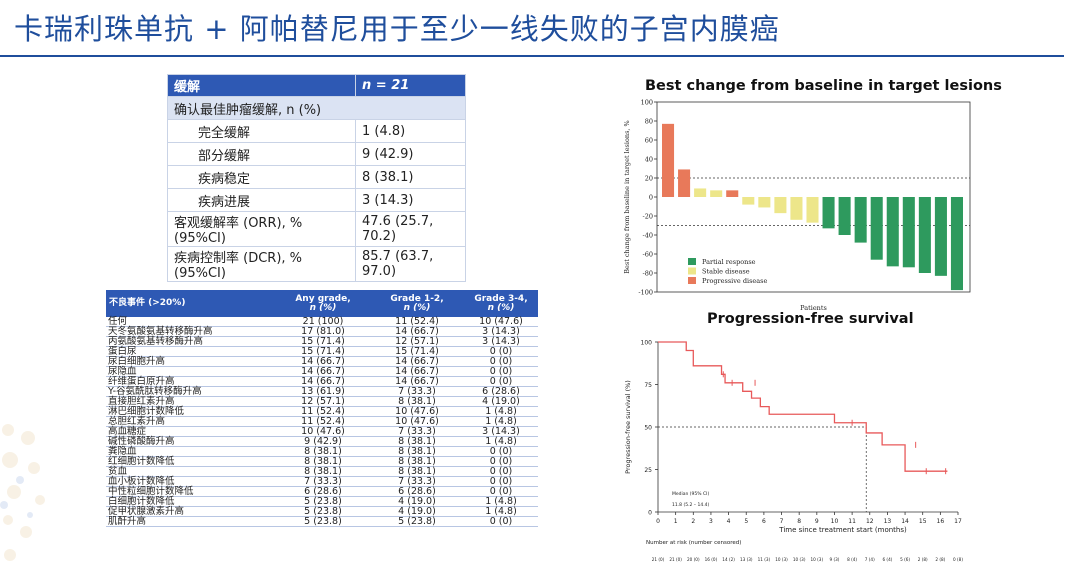 The image size is (1080, 577). I want to click on pfs-risk-value: 2 (8), so click(923, 559).